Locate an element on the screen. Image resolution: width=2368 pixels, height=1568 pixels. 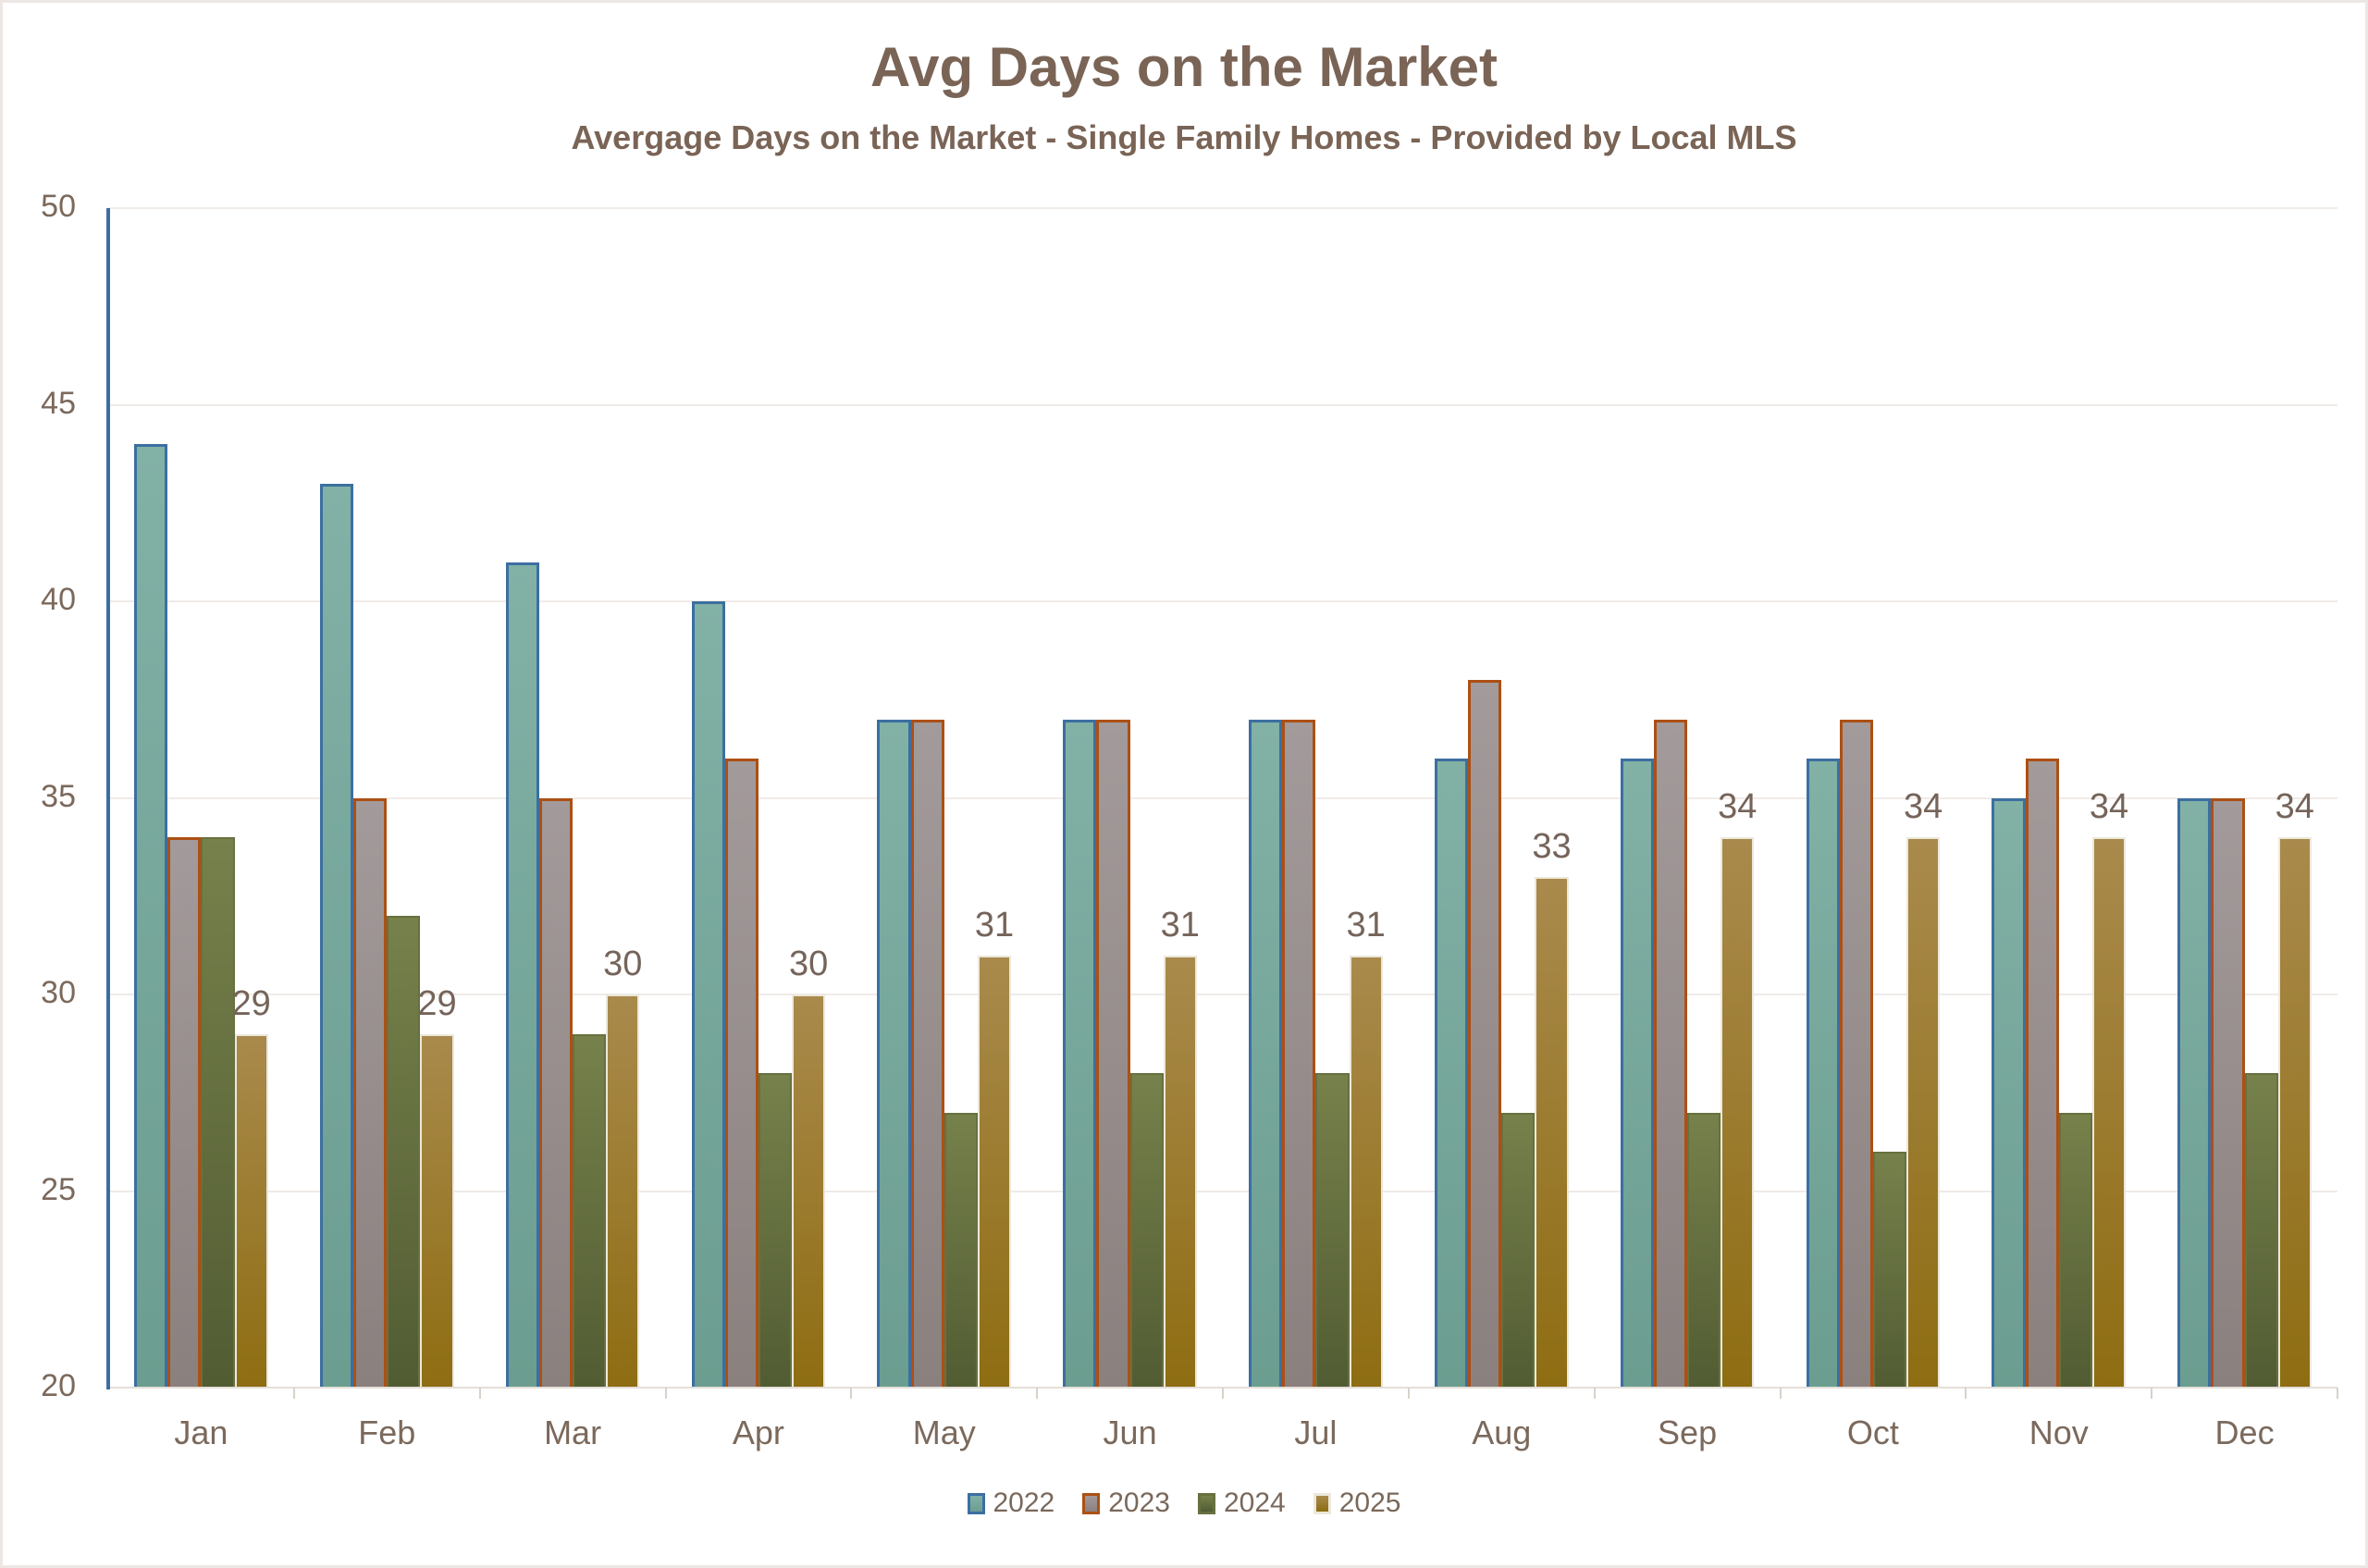
bar-2023-mar is located at coordinates (556, 1092).